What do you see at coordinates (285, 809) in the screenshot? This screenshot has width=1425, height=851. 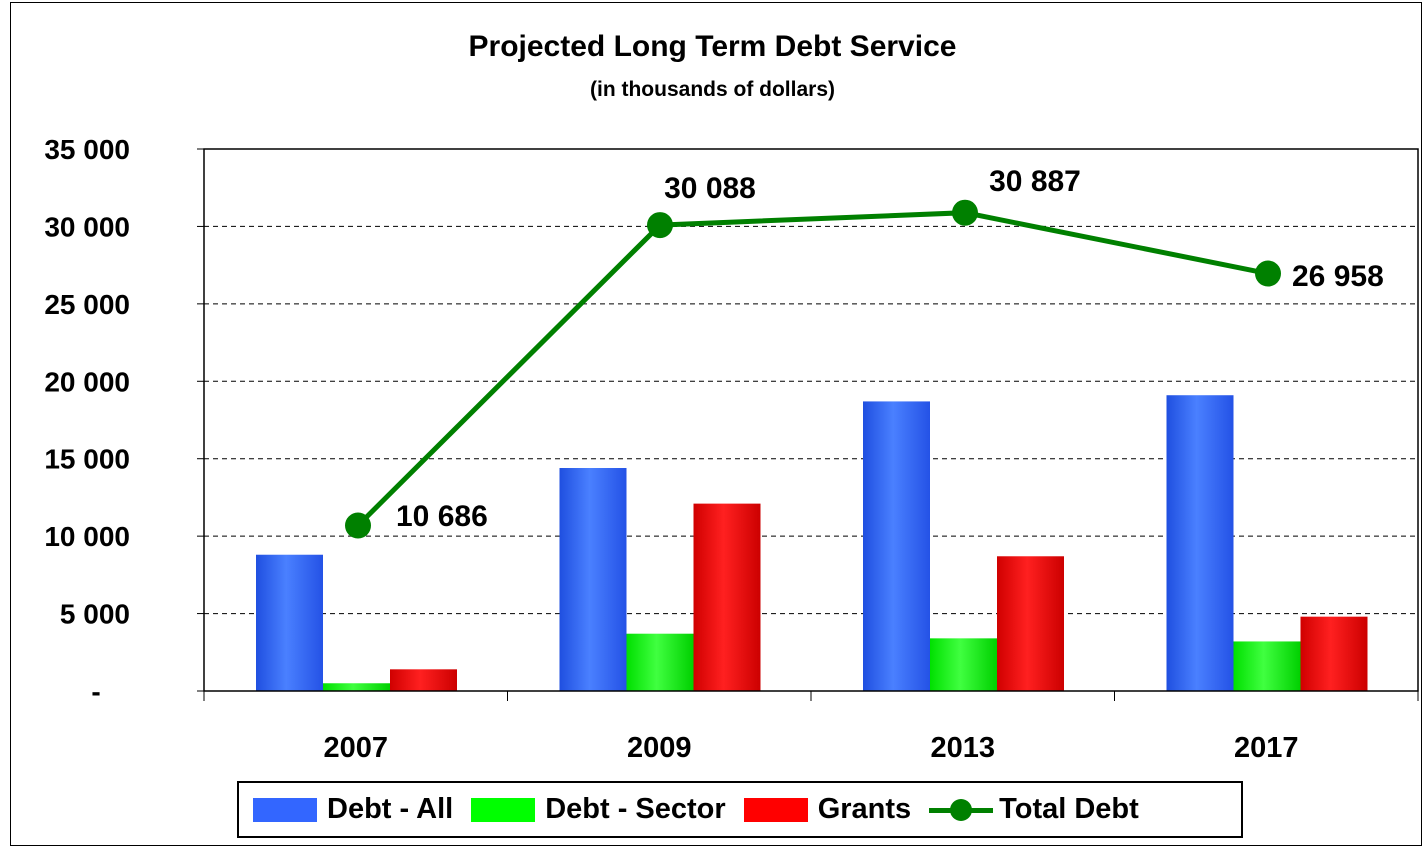 I see `legend-swatch-debt-all` at bounding box center [285, 809].